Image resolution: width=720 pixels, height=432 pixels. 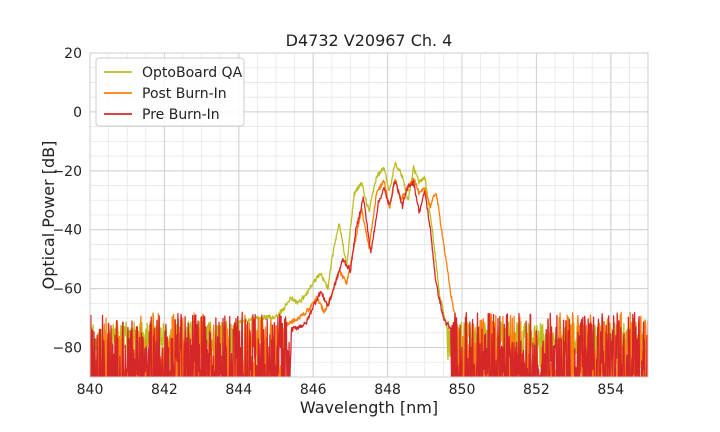 I want to click on x-tick-label: 848, so click(x=387, y=390).